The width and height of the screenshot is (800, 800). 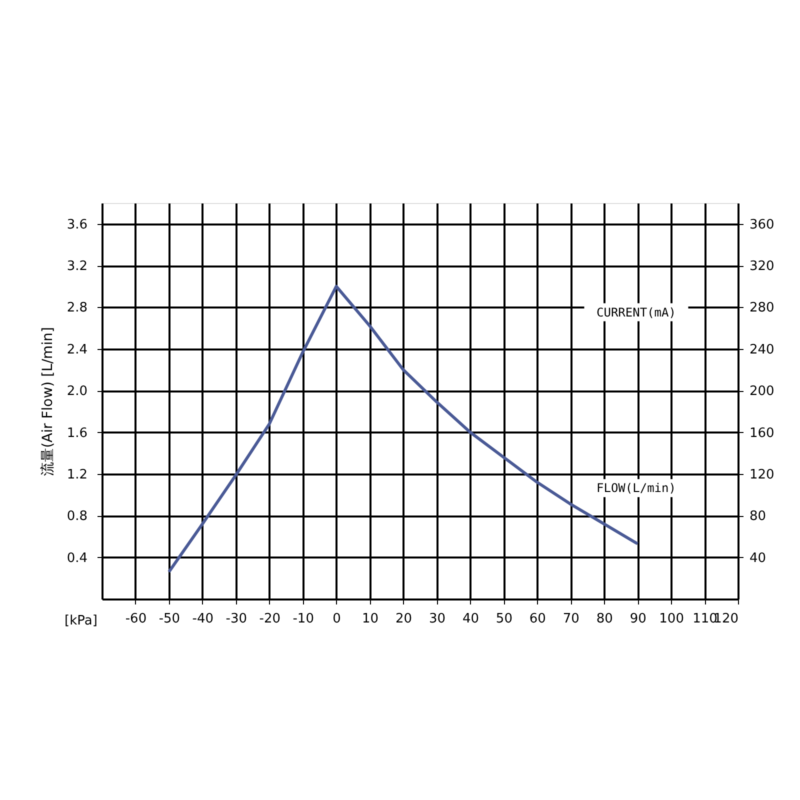 I want to click on x-tick-label: 20, so click(x=403, y=619).